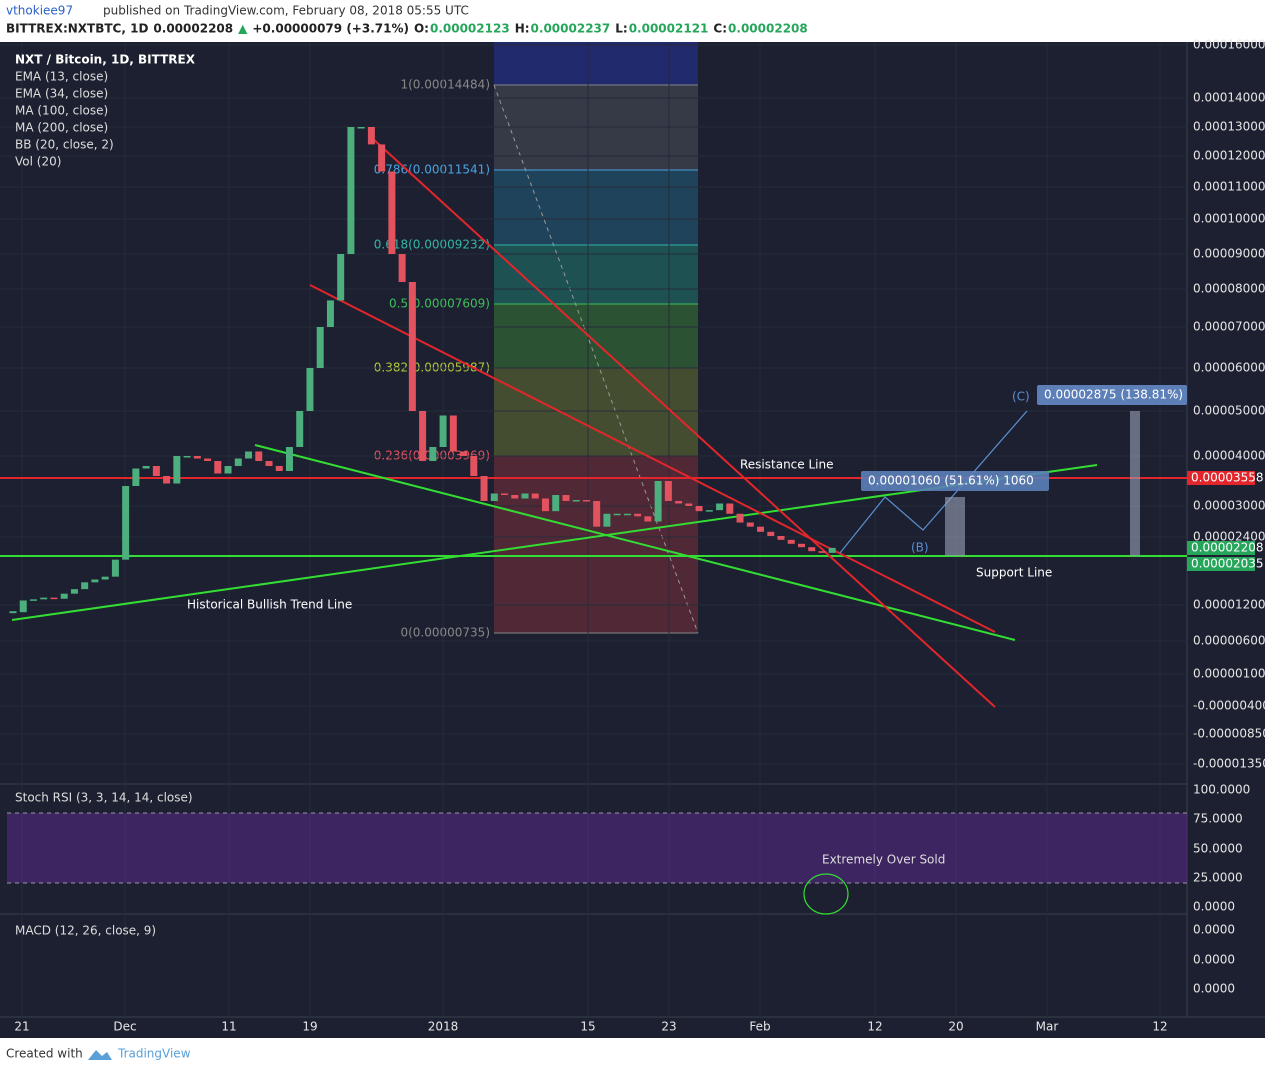  What do you see at coordinates (1218, 849) in the screenshot?
I see `y-tick-label: 50.0000` at bounding box center [1218, 849].